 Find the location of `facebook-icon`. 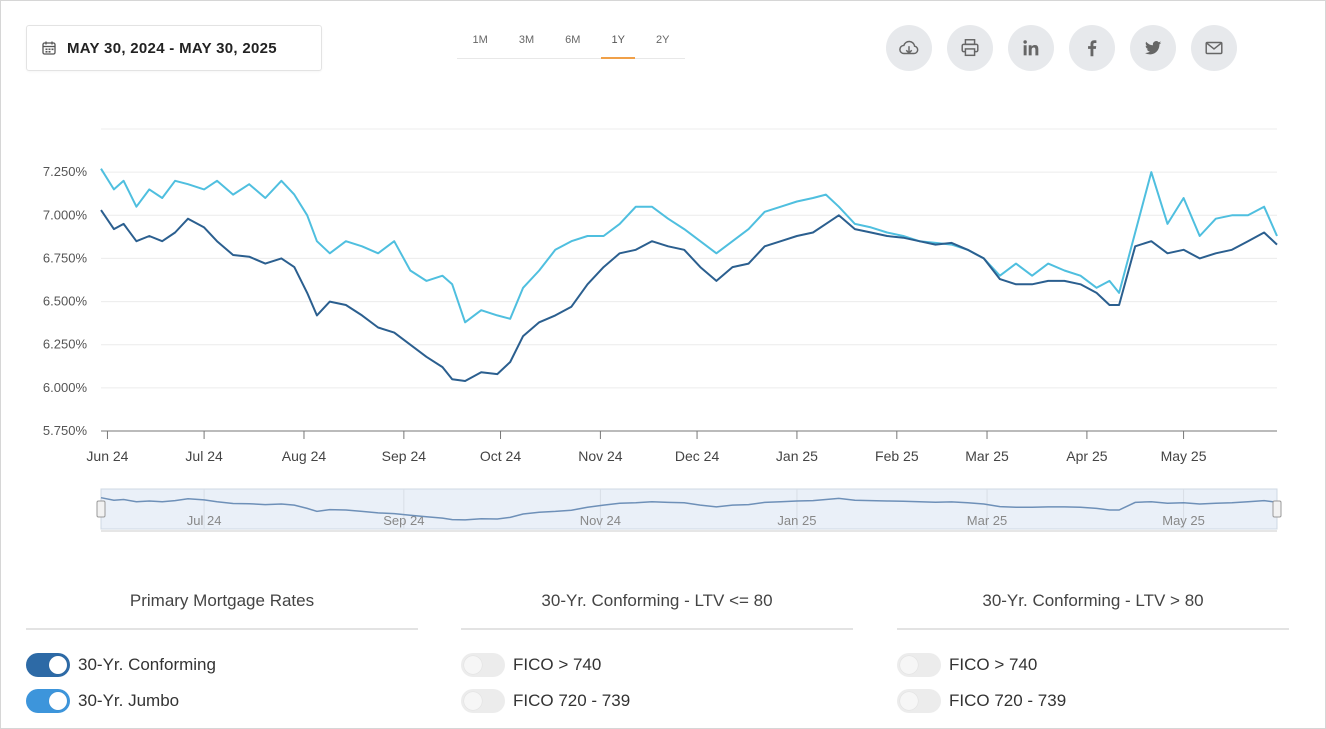

facebook-icon is located at coordinates (1092, 48).